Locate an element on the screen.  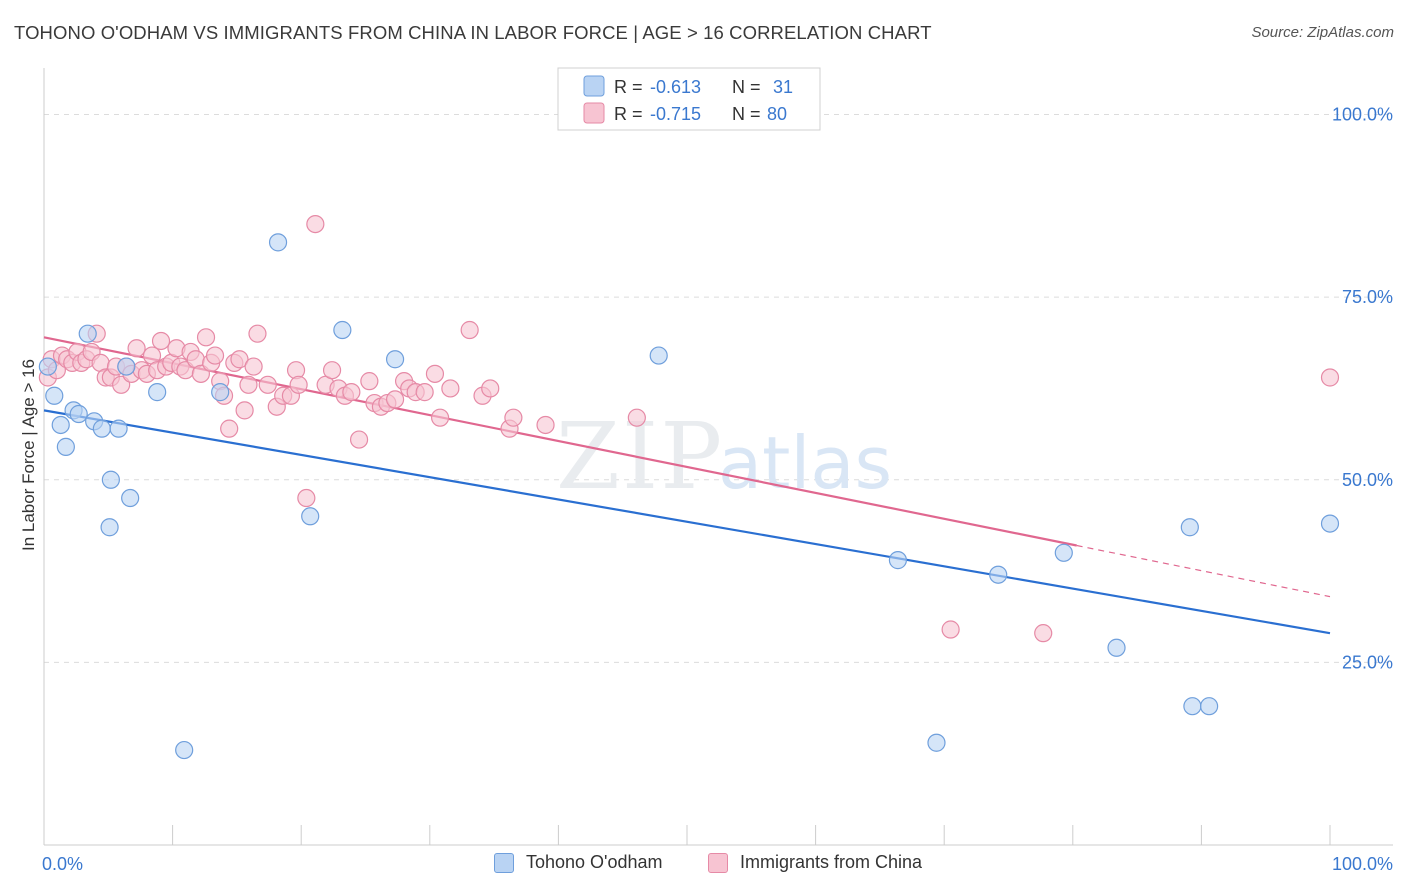
y-axis-label: In Labor Force | Age > 16 is located at coordinates (28, 455).